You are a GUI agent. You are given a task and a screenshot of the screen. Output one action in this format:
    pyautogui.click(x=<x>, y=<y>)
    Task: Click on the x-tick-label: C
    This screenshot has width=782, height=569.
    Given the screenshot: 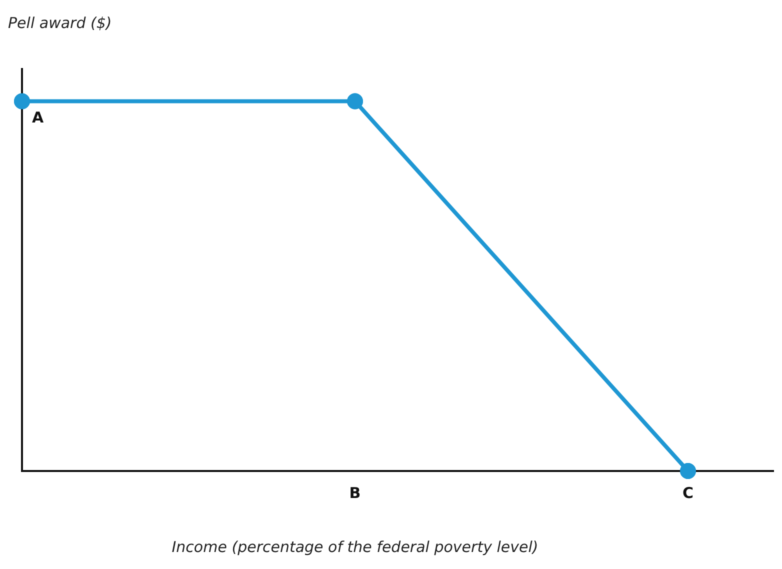 What is the action you would take?
    pyautogui.click(x=688, y=493)
    